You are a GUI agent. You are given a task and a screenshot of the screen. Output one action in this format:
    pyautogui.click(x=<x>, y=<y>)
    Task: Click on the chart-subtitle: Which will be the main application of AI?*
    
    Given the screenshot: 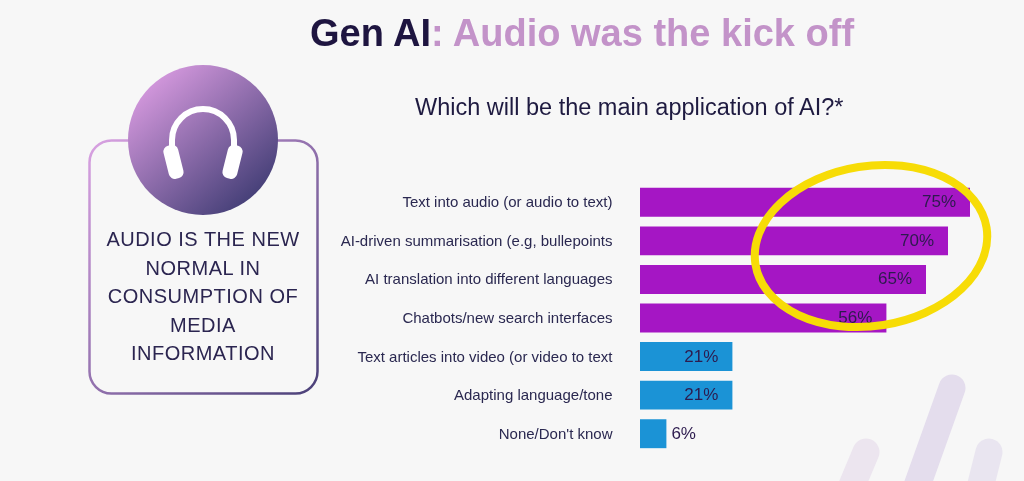 What is the action you would take?
    pyautogui.click(x=629, y=107)
    